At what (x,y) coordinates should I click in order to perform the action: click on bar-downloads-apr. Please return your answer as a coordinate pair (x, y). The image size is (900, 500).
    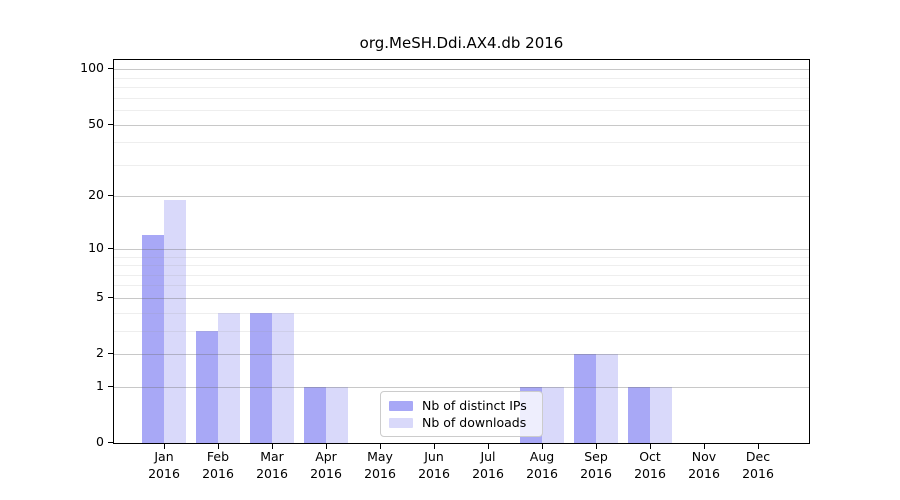
    Looking at the image, I should click on (337, 414).